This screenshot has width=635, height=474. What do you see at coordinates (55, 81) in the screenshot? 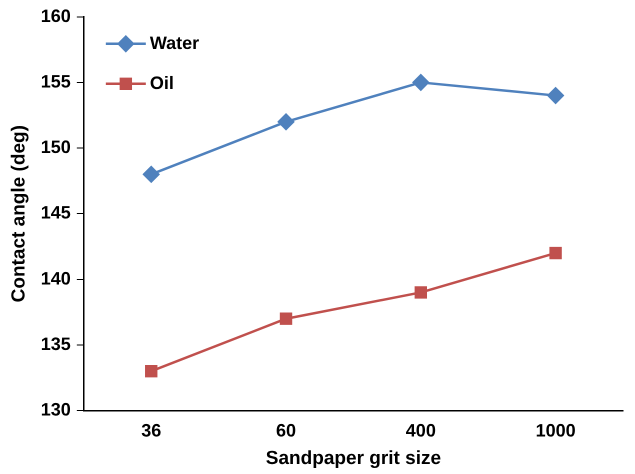
I see `y-tick-label: 155` at bounding box center [55, 81].